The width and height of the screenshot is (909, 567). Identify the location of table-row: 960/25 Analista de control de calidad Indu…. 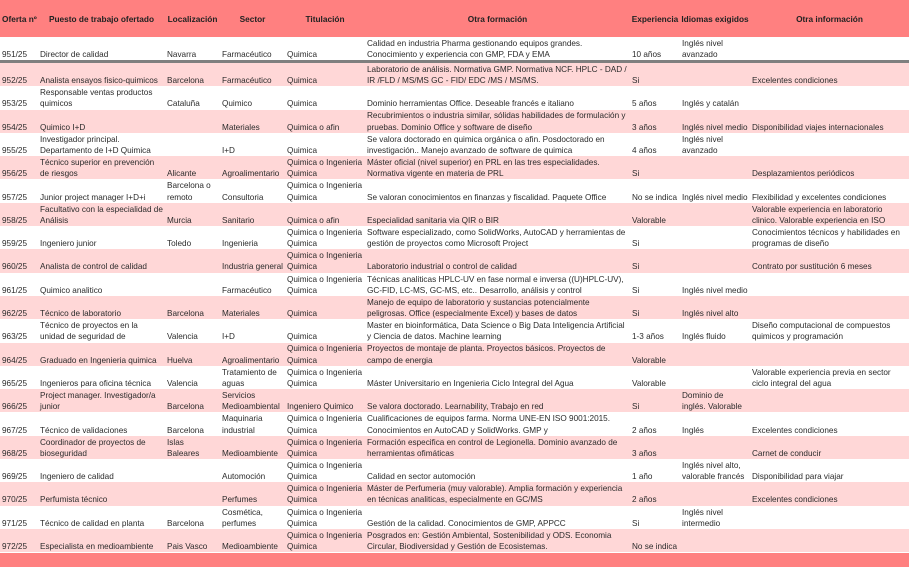
(454, 261).